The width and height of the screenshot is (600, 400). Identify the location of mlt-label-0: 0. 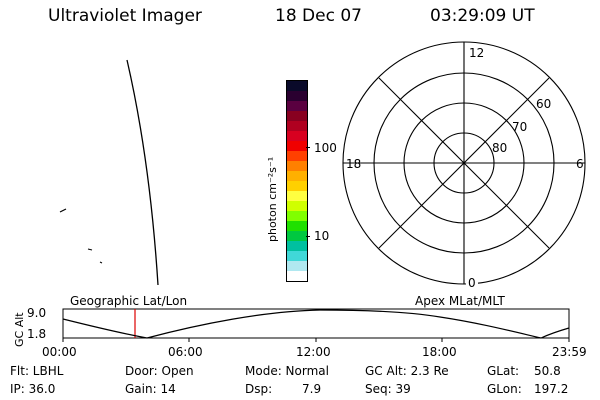
(472, 283).